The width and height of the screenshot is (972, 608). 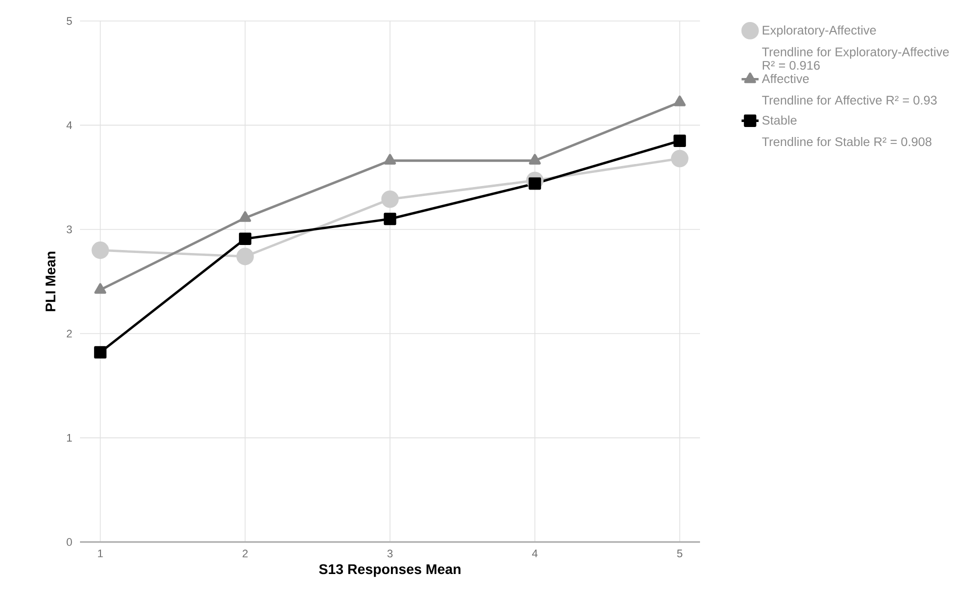 What do you see at coordinates (679, 554) in the screenshot?
I see `x-tick-label: 5` at bounding box center [679, 554].